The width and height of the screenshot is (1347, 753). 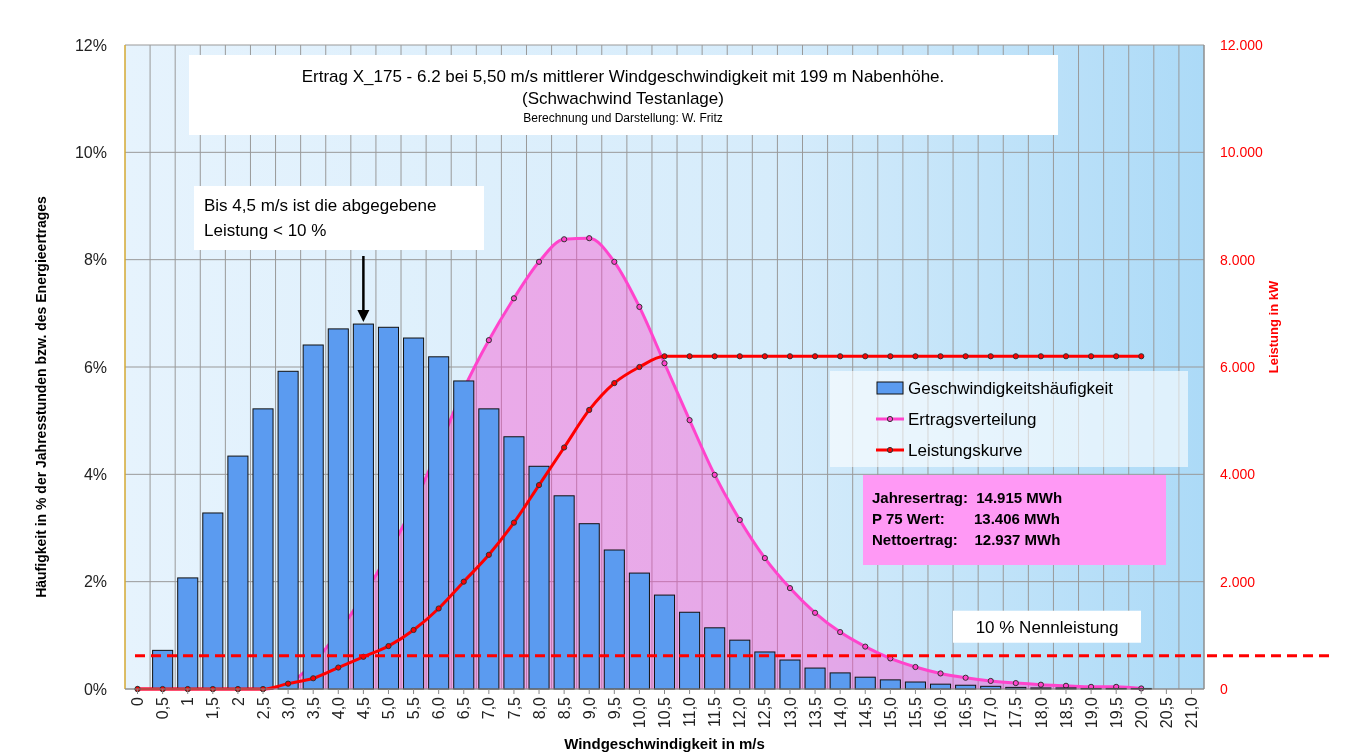 What do you see at coordinates (539, 708) in the screenshot?
I see `x-tick-label: 8,0` at bounding box center [539, 708].